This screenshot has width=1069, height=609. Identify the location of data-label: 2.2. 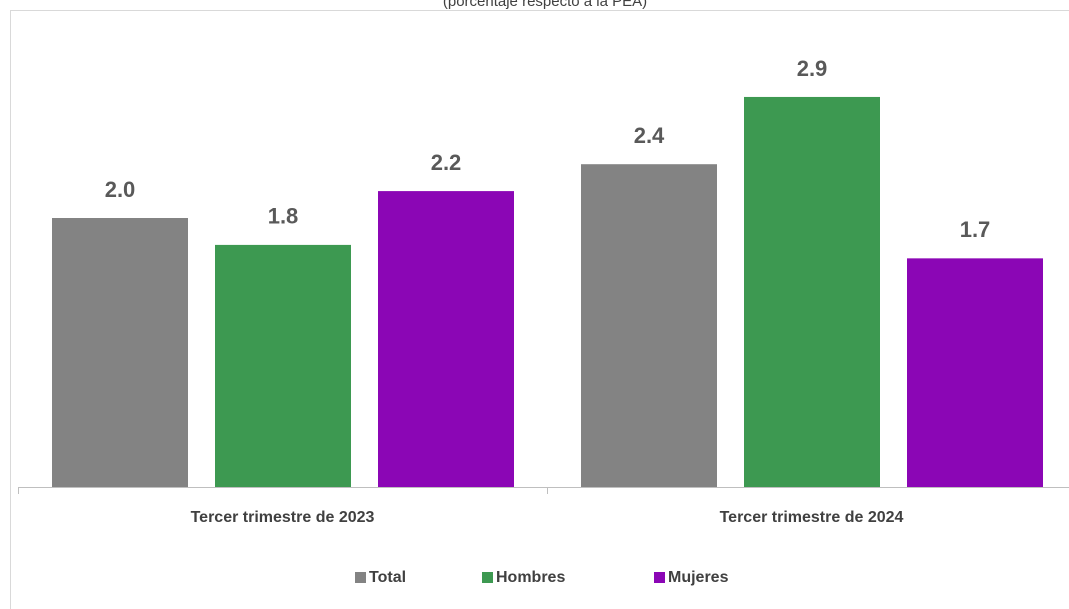
(446, 162).